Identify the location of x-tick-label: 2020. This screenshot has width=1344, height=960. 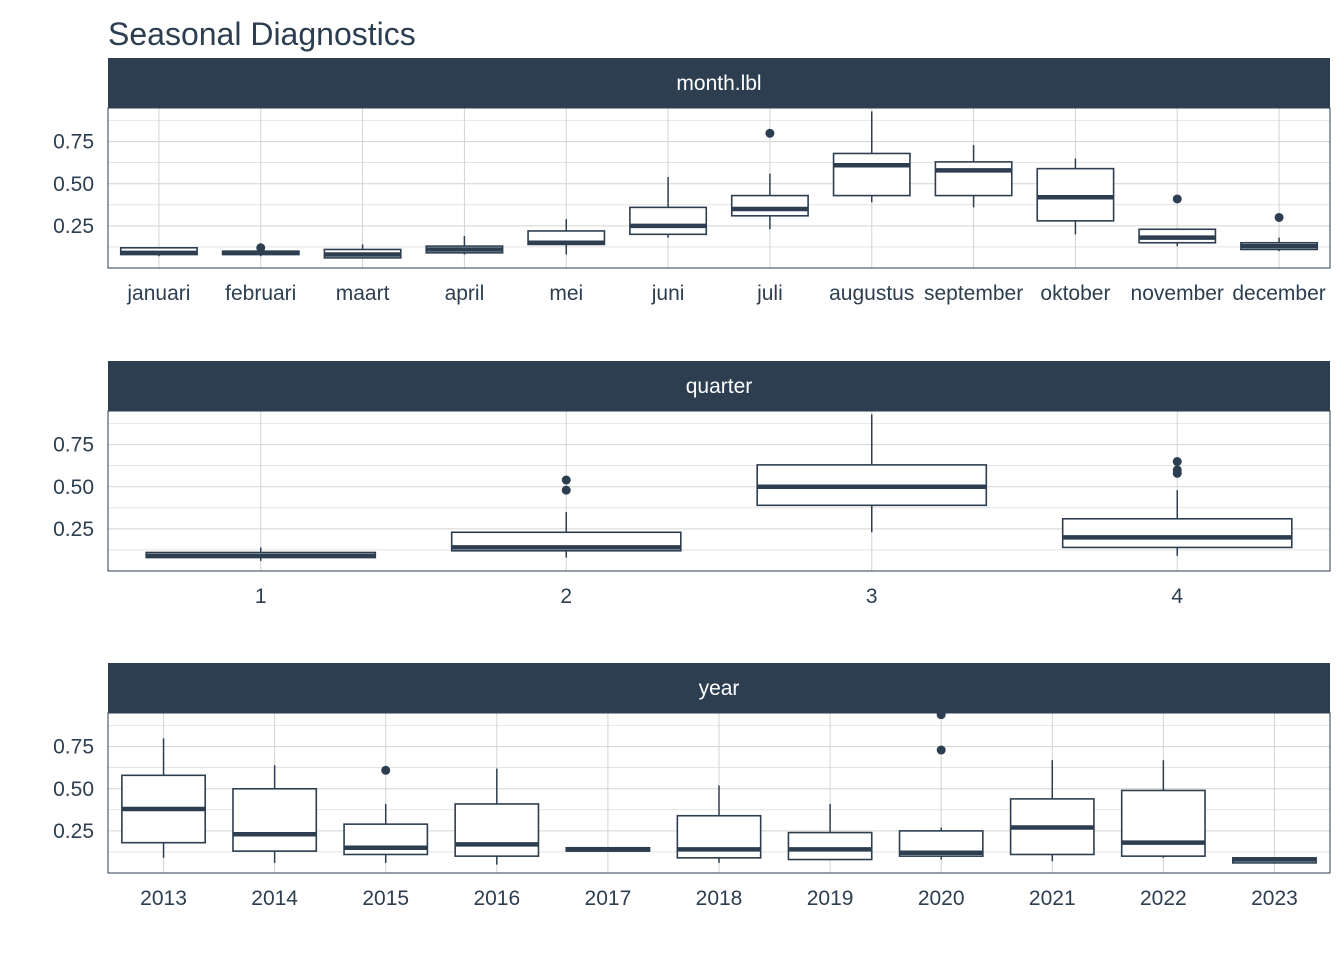
(941, 898).